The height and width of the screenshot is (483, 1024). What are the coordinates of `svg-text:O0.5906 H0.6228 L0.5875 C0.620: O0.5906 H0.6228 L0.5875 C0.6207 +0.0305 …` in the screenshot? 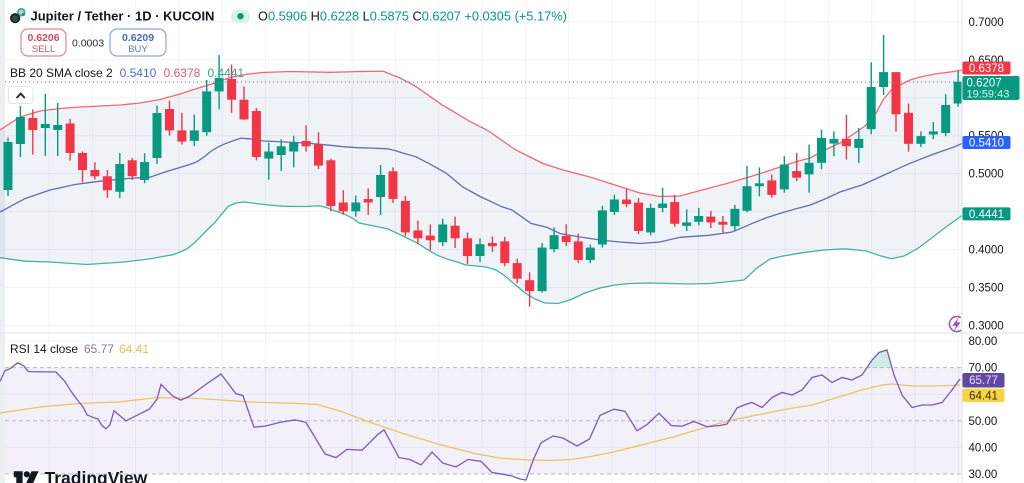 It's located at (412, 16).